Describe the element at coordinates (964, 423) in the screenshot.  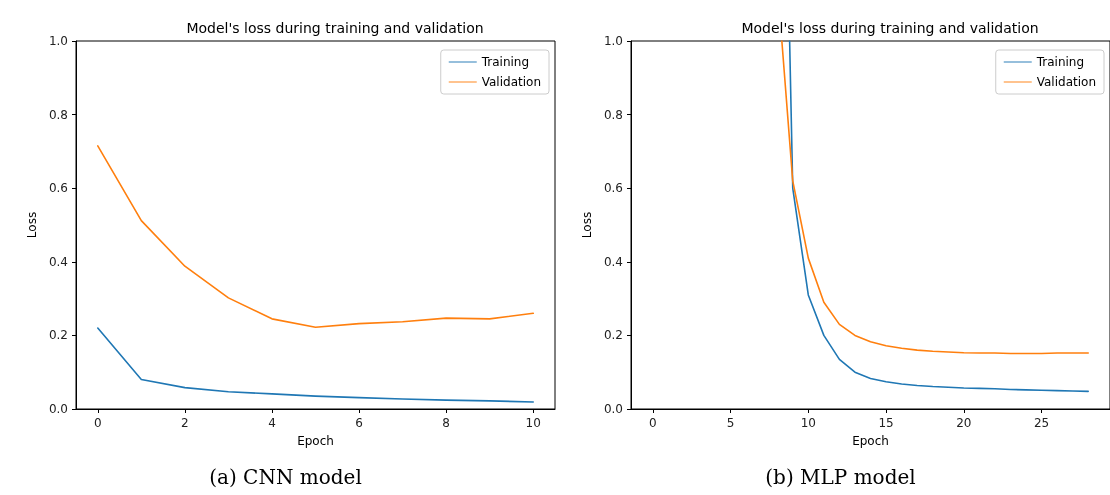
I see `x-tick-label: 20` at that location.